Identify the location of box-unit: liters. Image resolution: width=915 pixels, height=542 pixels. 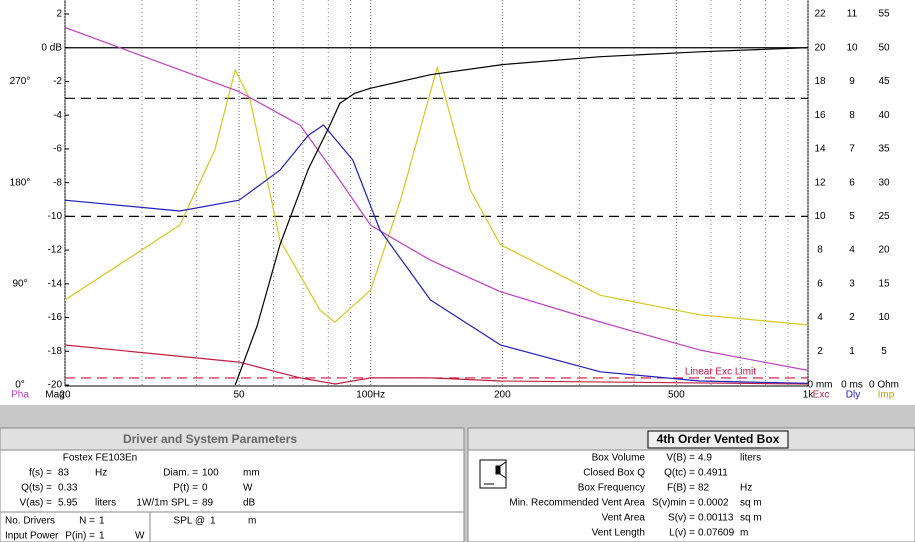
(750, 458).